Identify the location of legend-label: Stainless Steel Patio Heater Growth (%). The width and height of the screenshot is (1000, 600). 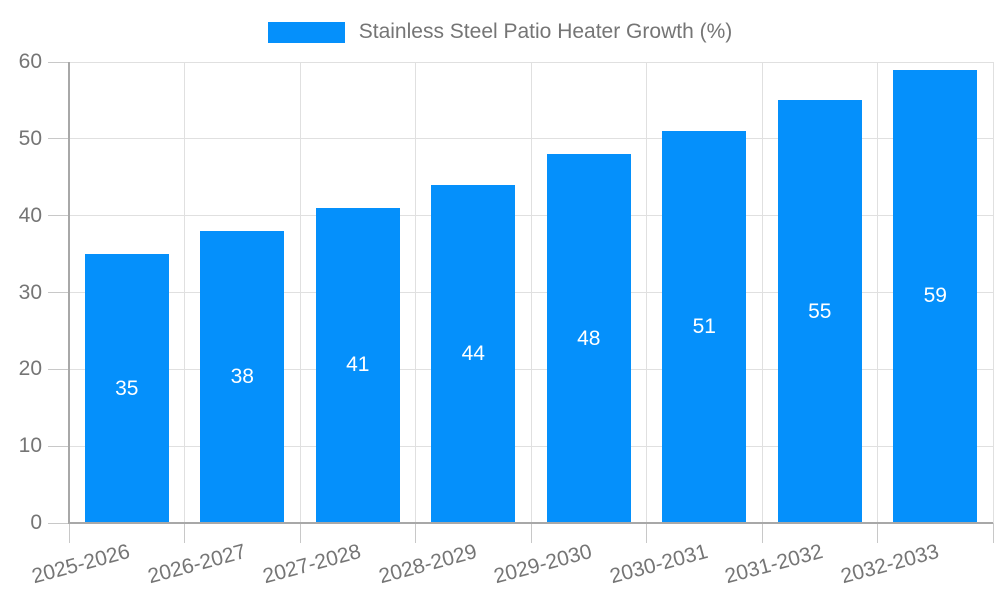
(545, 31).